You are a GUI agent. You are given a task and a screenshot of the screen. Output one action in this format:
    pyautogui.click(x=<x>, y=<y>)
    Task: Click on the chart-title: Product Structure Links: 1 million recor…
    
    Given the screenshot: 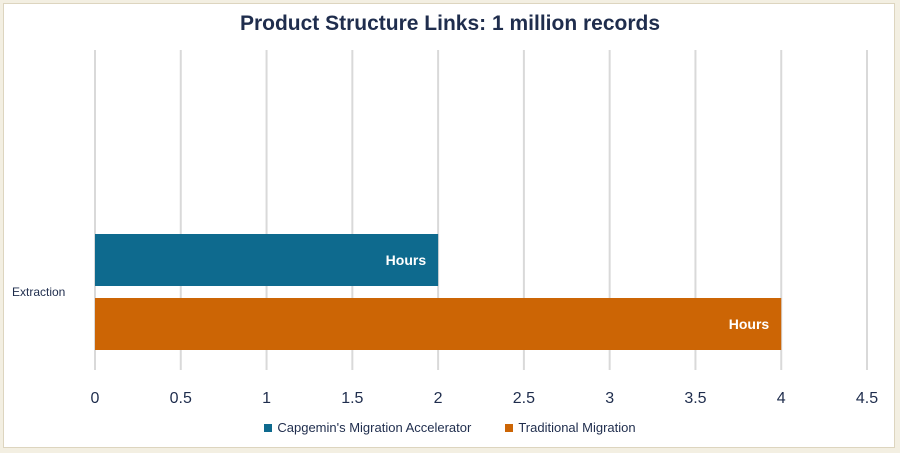 What is the action you would take?
    pyautogui.click(x=450, y=23)
    